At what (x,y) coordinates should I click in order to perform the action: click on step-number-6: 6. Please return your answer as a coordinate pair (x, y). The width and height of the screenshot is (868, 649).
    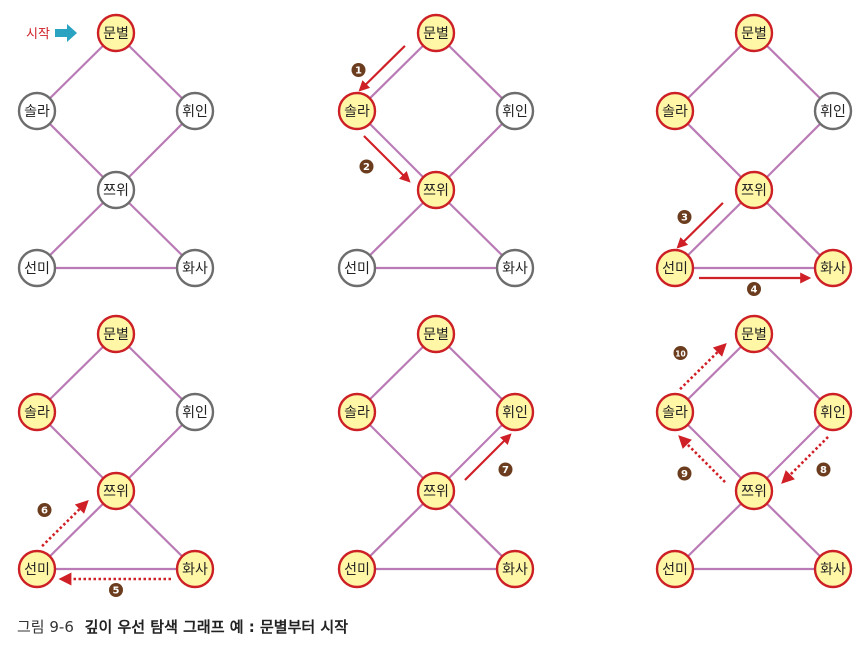
    Looking at the image, I should click on (44, 511).